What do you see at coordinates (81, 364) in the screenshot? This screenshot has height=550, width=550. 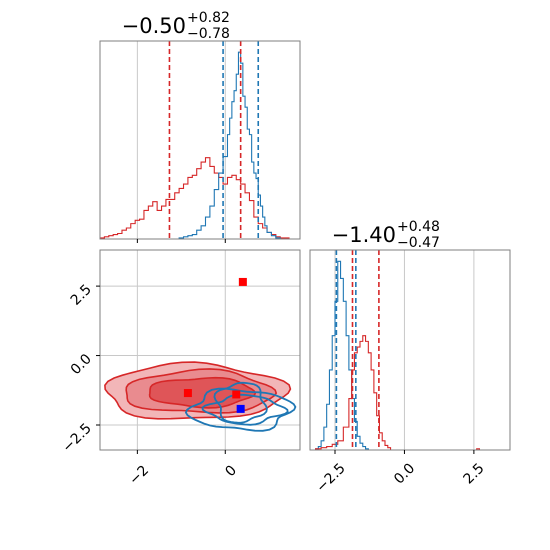 I see `joint-ytick-label: 0.0` at bounding box center [81, 364].